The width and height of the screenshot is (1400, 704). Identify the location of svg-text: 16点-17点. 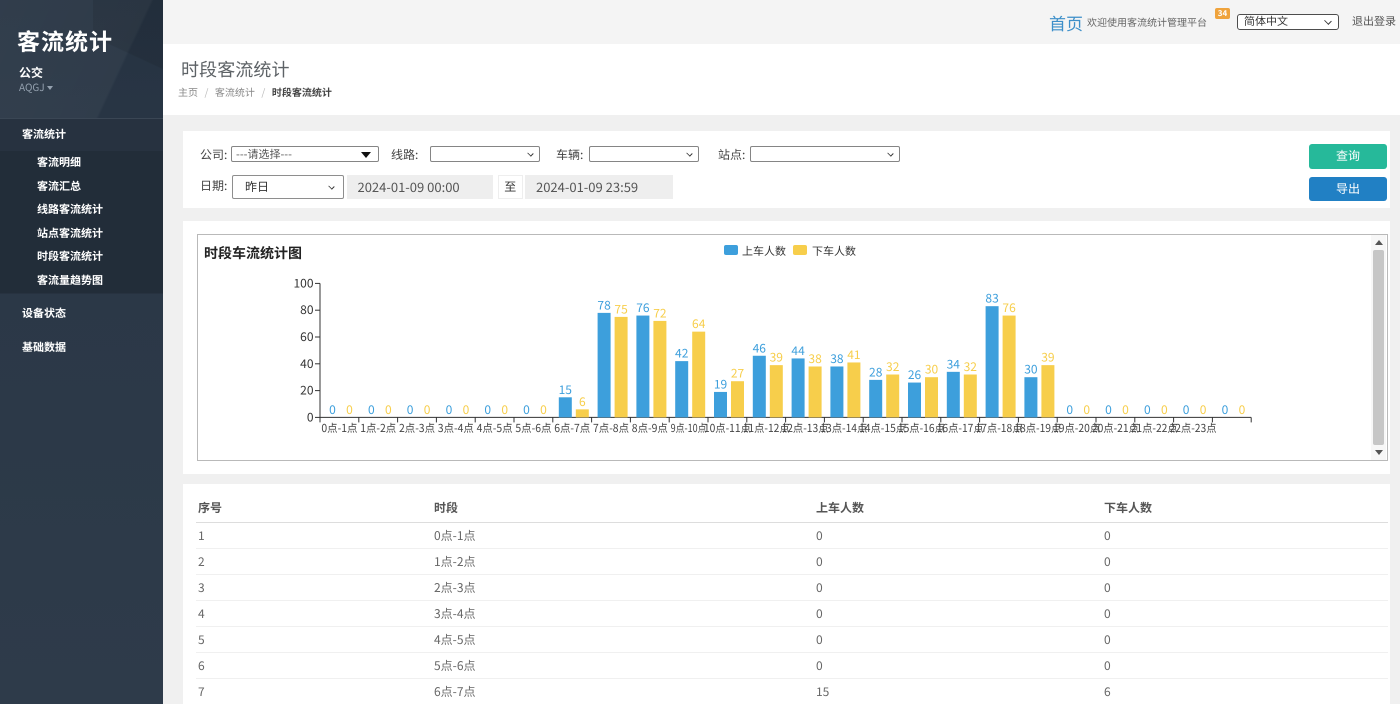
(960, 428).